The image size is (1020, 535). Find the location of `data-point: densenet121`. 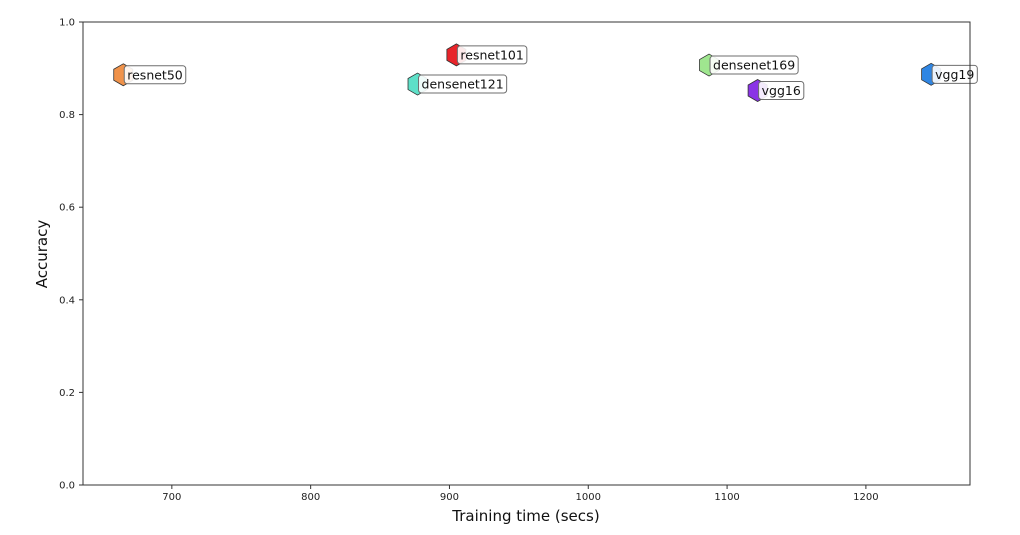

data-point: densenet121 is located at coordinates (457, 84).